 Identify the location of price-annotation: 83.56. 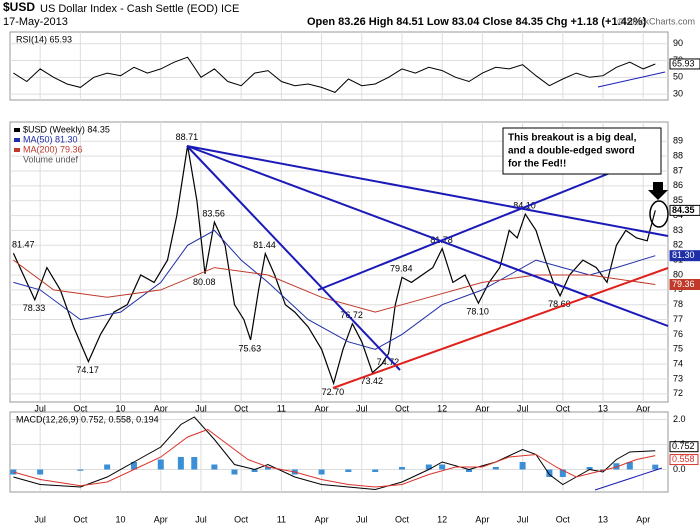
(213, 213).